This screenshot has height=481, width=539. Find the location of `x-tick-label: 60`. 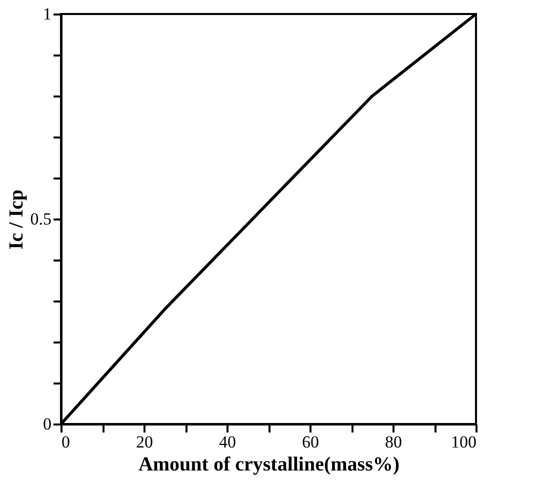

x-tick-label: 60 is located at coordinates (310, 442).